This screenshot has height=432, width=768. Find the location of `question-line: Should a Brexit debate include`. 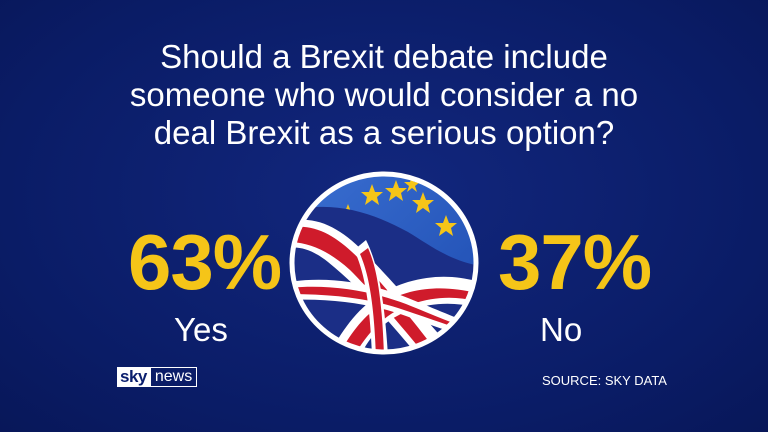

question-line: Should a Brexit debate include is located at coordinates (384, 56).